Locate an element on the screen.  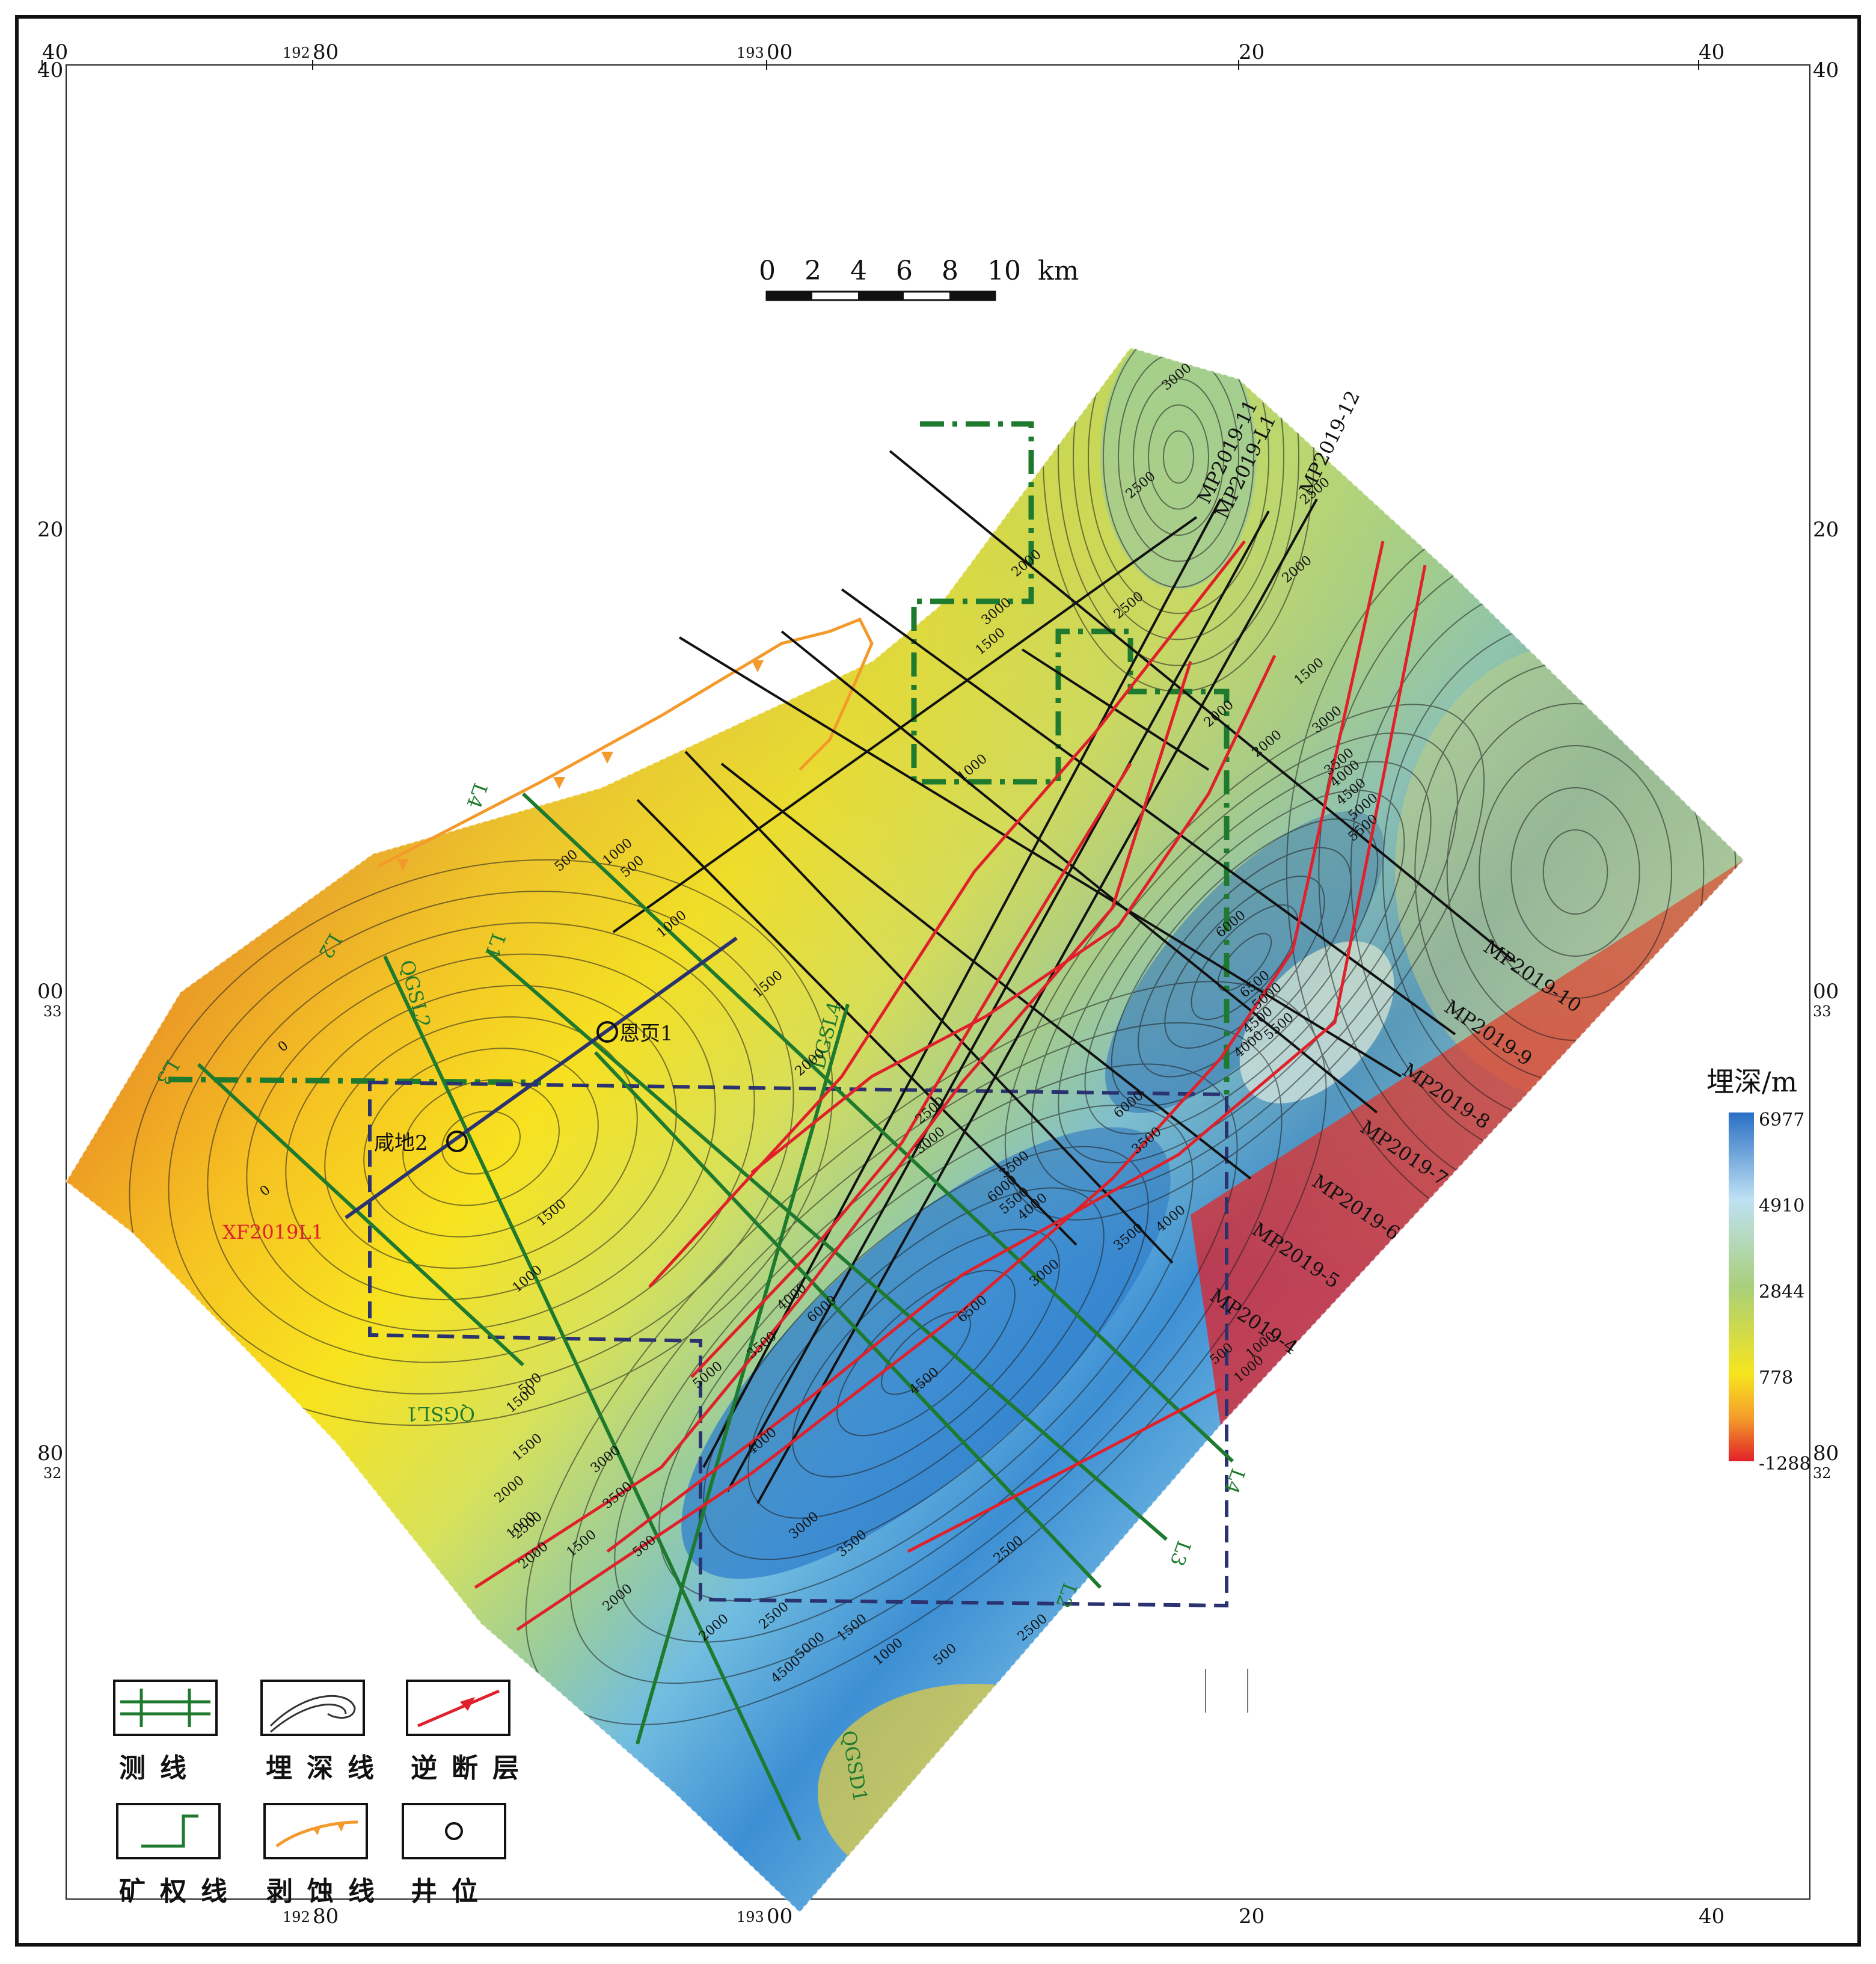
legend-item-well: 井位 is located at coordinates (454, 1855).